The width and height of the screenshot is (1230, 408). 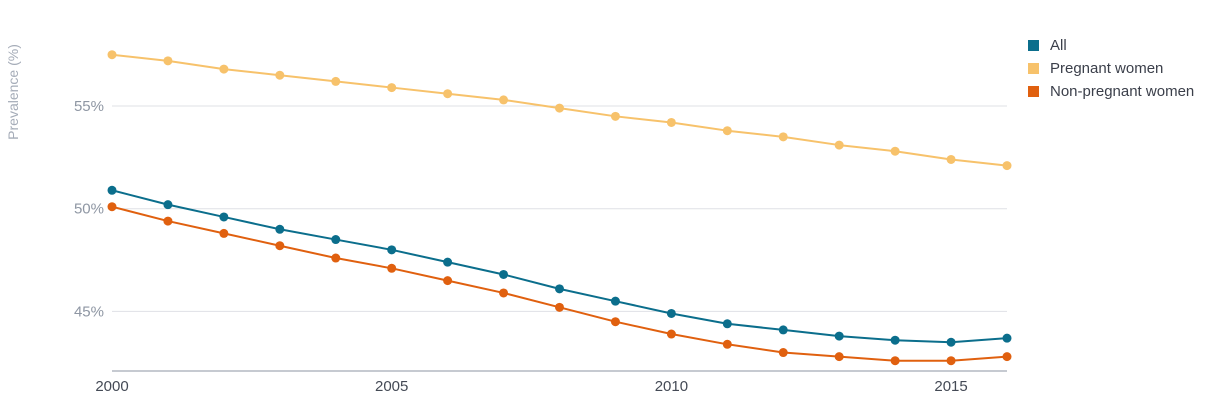 I want to click on x-tick-label: 2000, so click(x=111, y=386).